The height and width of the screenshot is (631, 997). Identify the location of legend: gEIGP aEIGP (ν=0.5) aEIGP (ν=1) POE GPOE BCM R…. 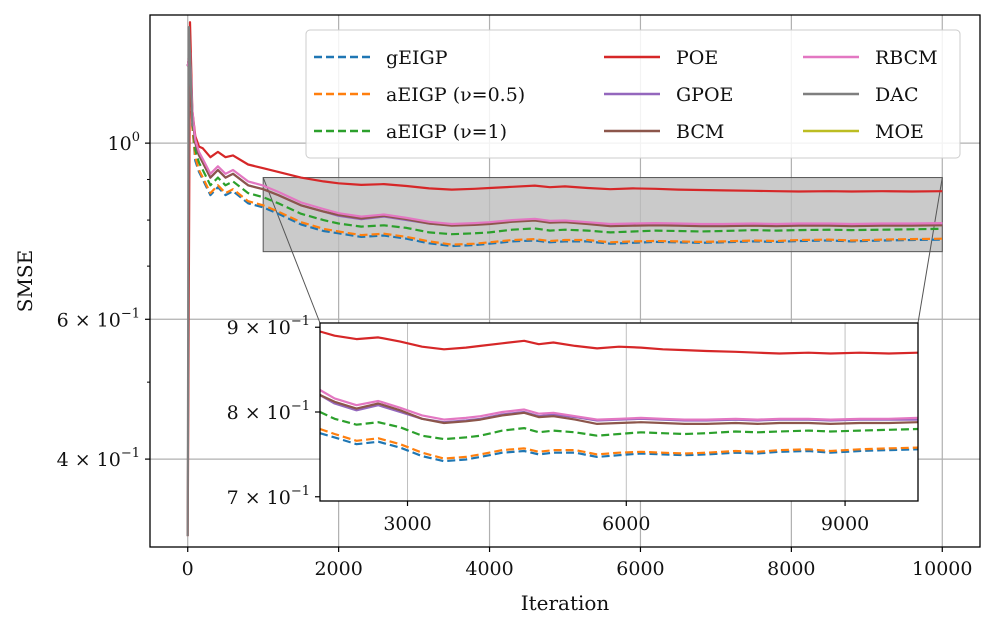
(633, 94).